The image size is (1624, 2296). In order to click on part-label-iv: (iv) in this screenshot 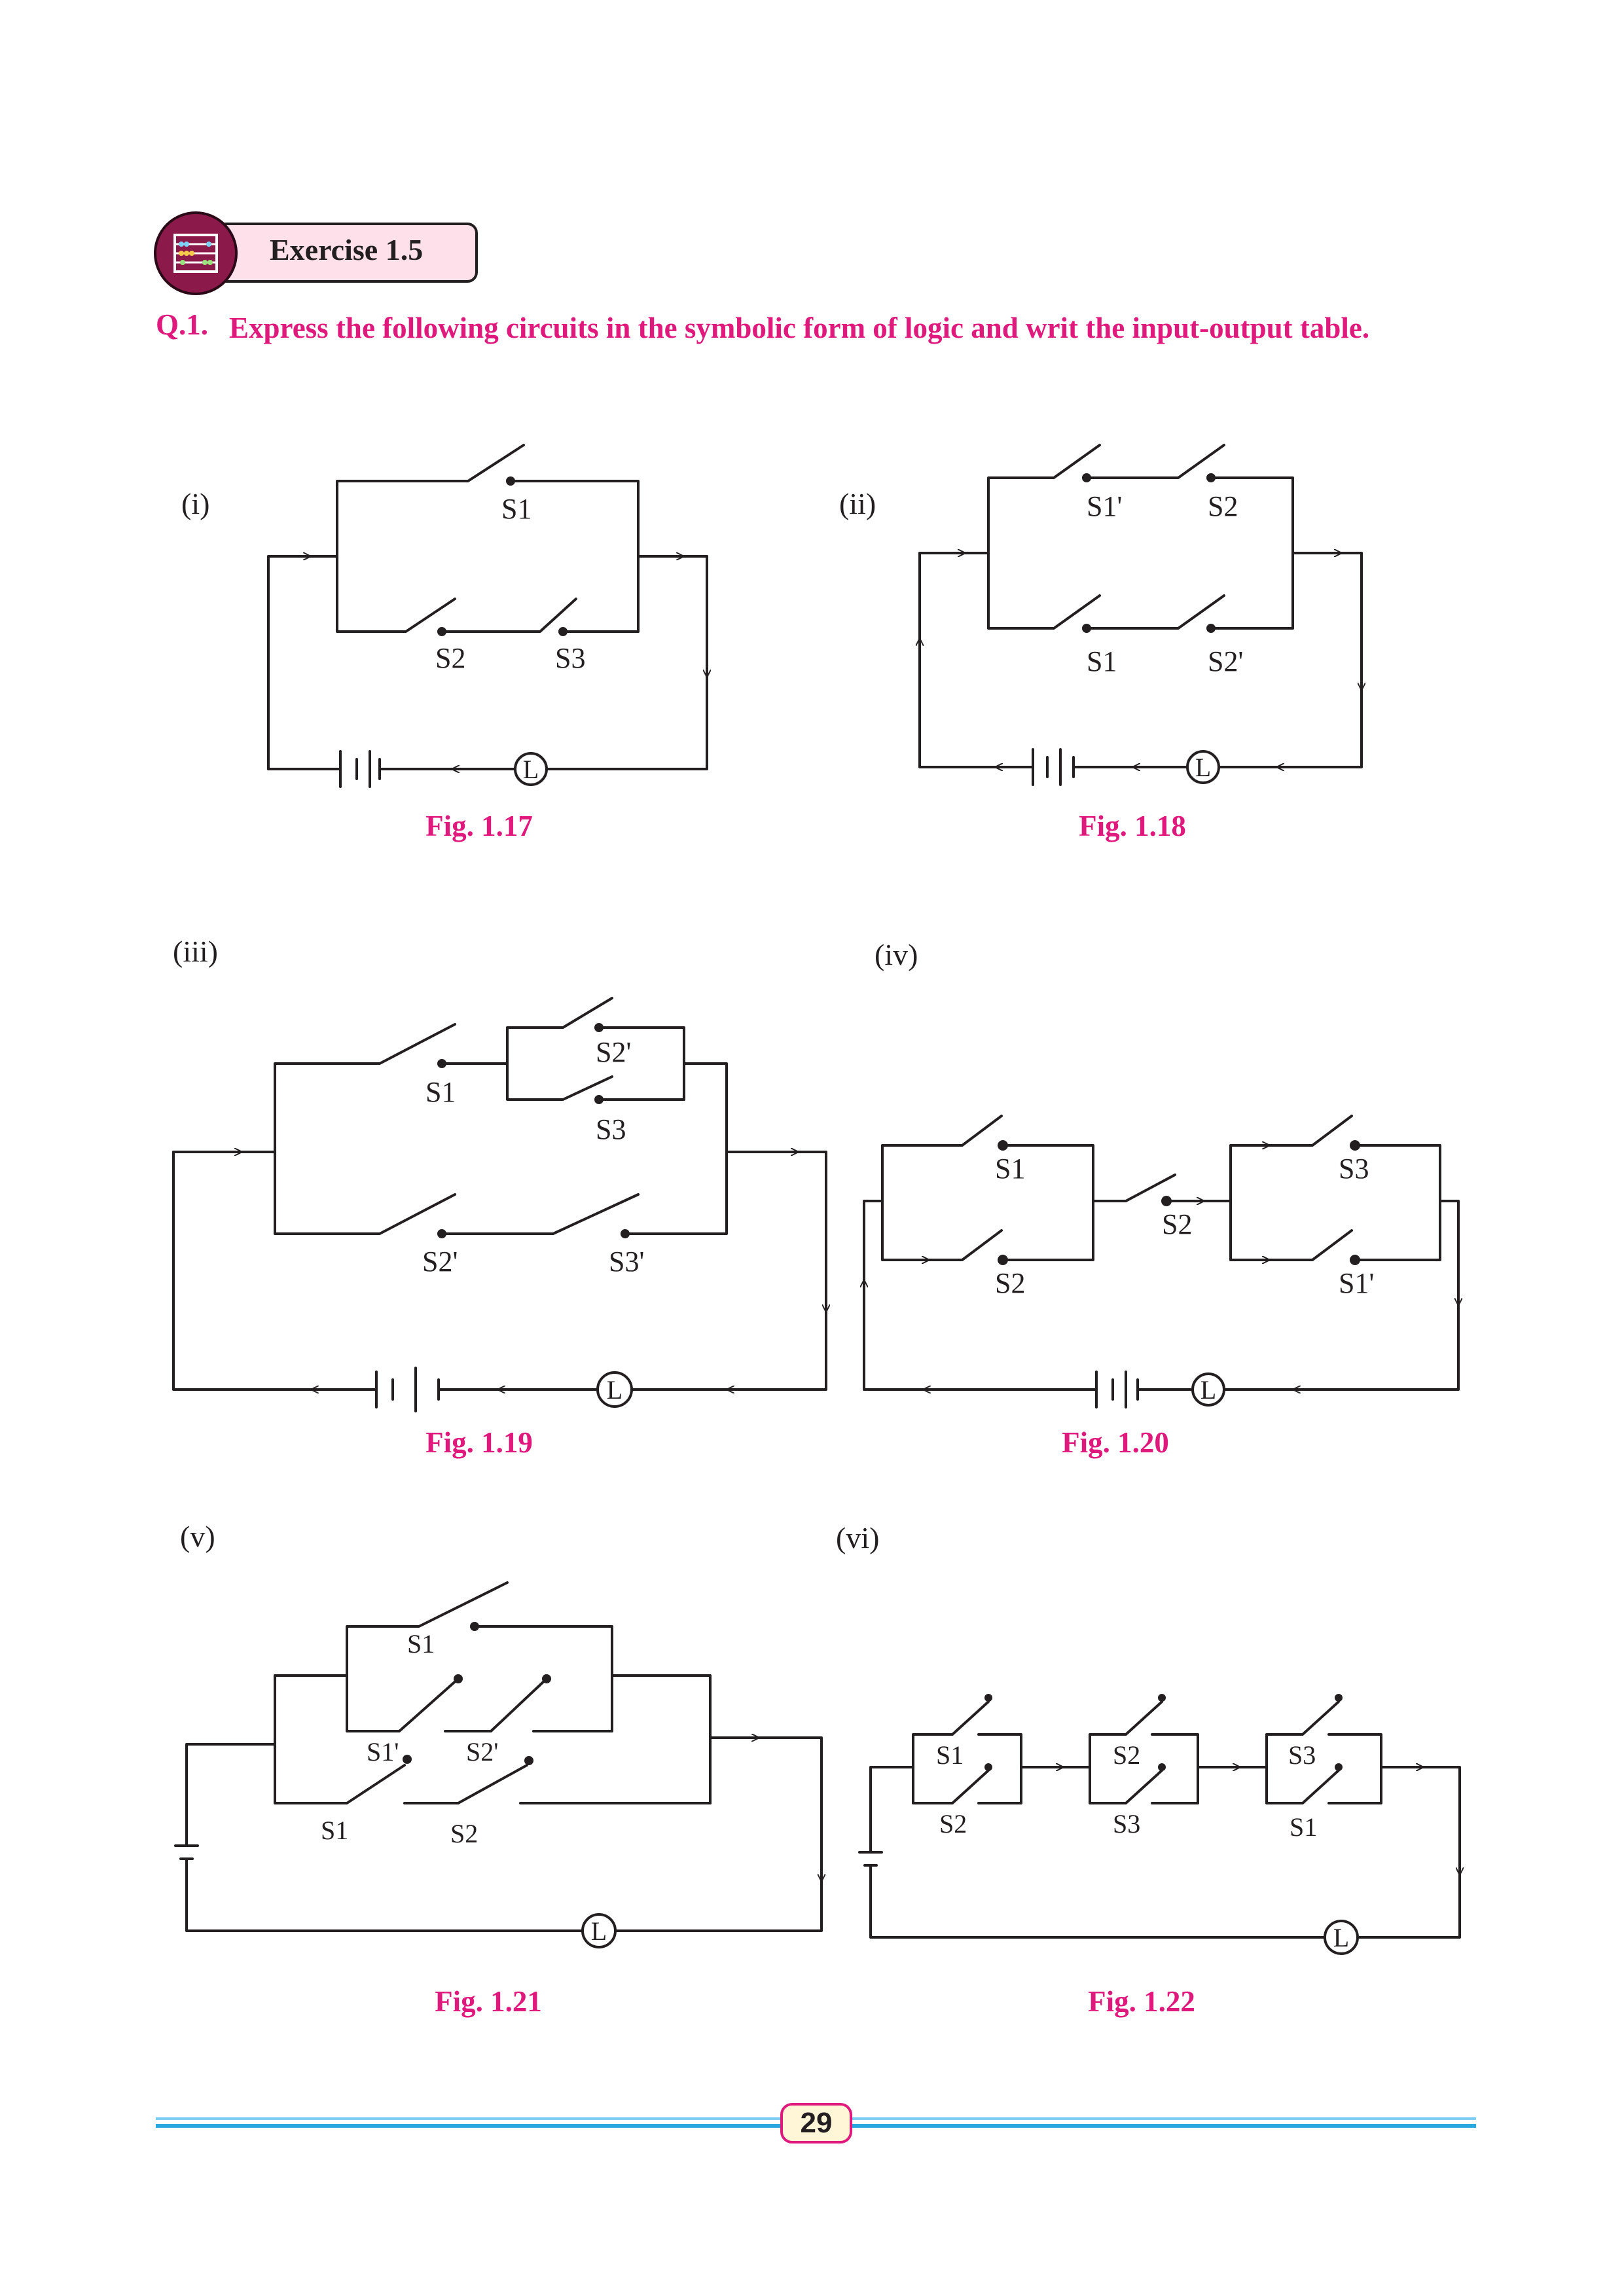, I will do `click(896, 954)`.